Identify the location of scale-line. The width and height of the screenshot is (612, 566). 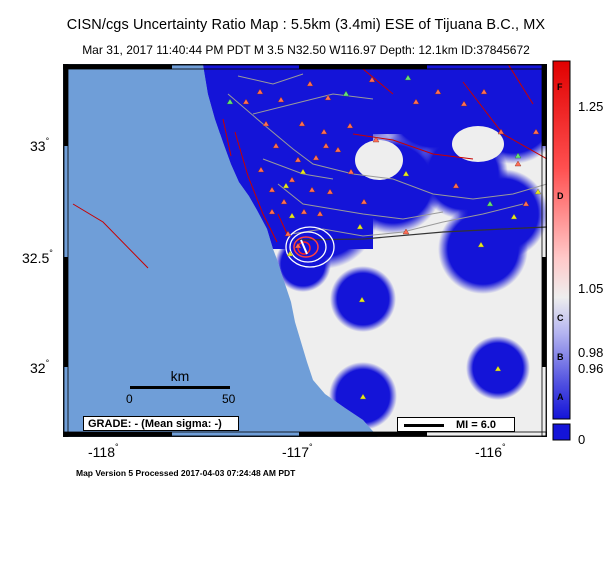
(180, 387).